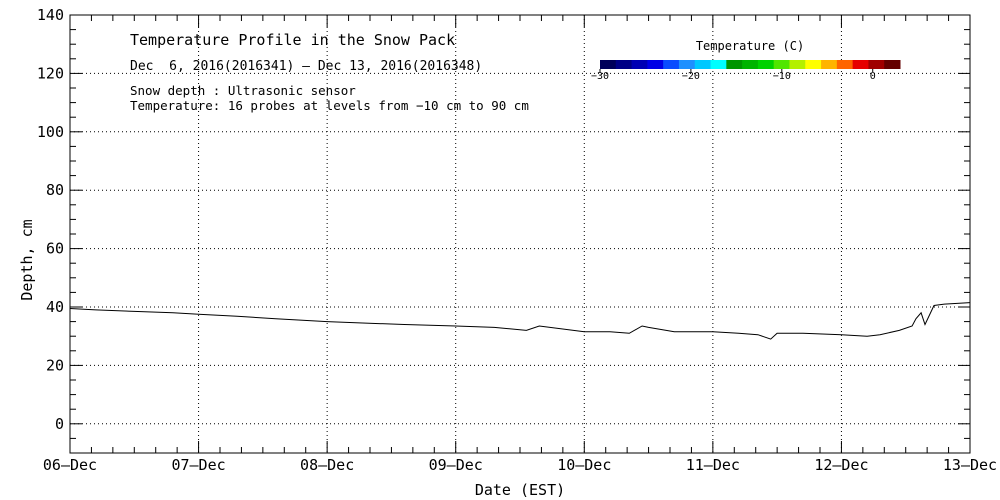 The image size is (1000, 500). I want to click on snow-depth-series-line, so click(520, 321).